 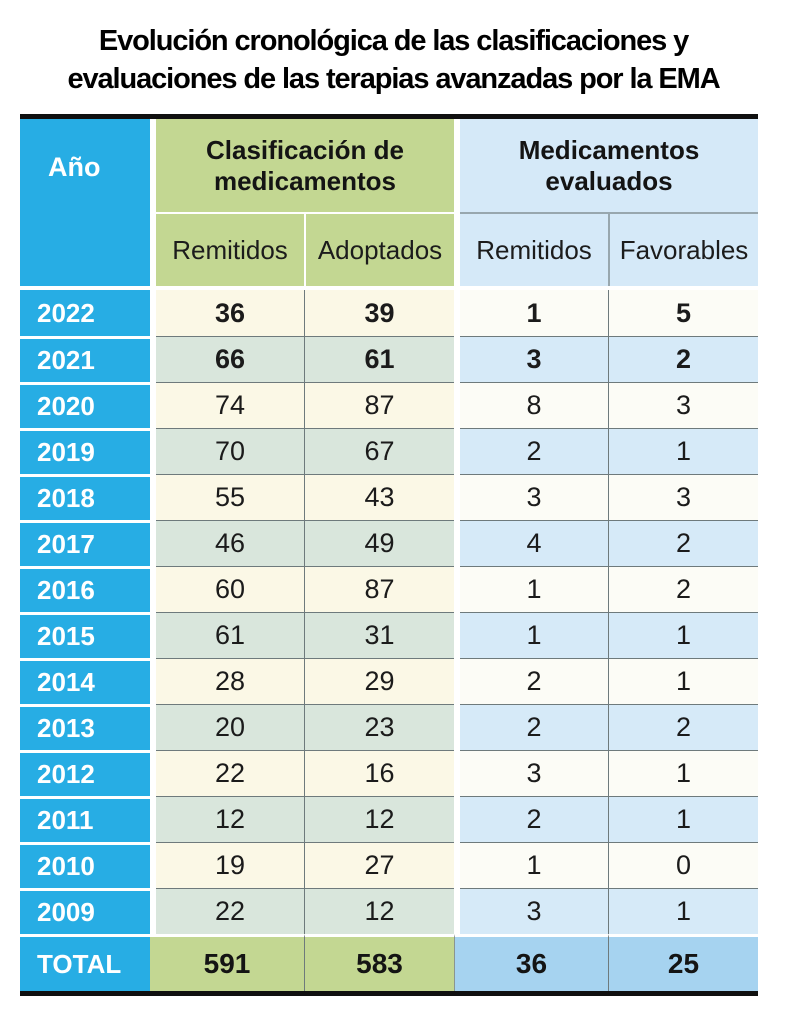 What do you see at coordinates (66, 590) in the screenshot?
I see `year-label: 2016` at bounding box center [66, 590].